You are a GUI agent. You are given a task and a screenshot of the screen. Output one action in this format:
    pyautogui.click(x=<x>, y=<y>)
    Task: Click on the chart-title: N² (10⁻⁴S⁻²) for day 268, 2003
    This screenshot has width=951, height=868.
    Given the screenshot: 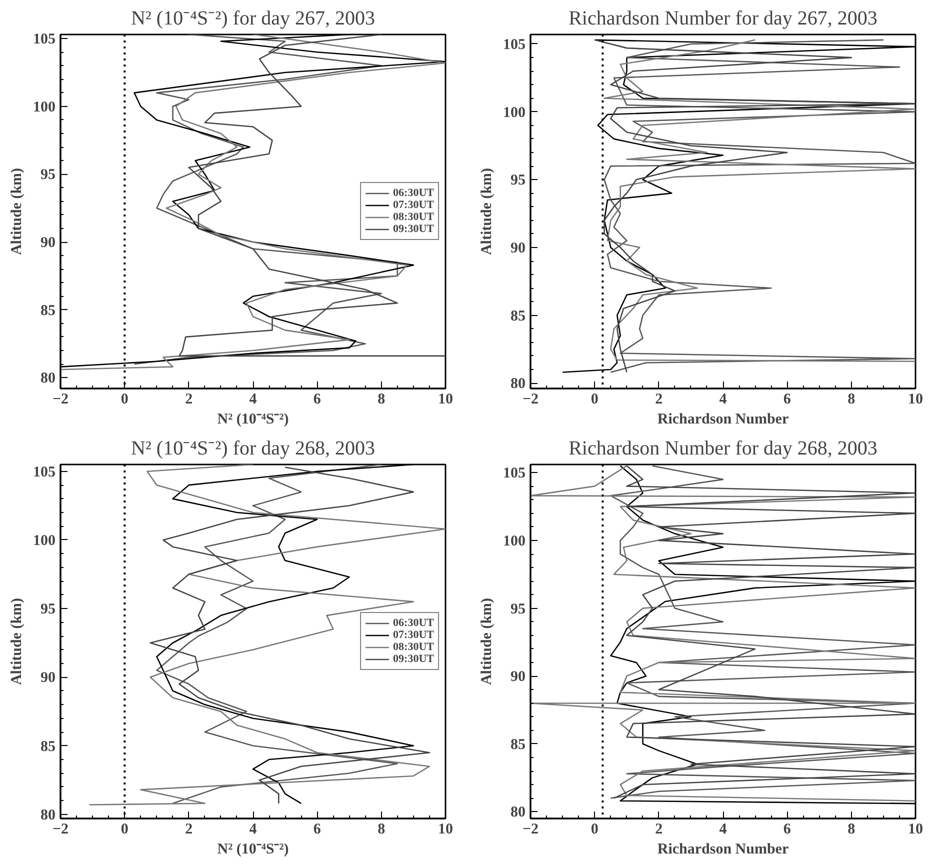 What is the action you would take?
    pyautogui.click(x=253, y=449)
    